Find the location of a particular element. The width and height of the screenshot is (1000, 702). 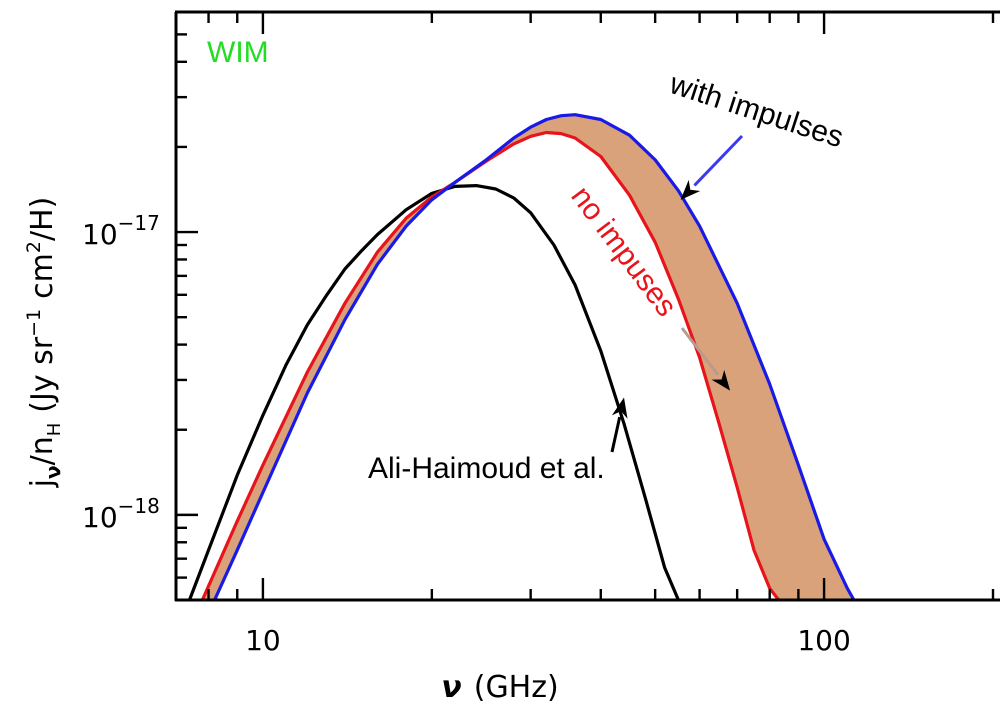

y-axis-j: j is located at coordinates (42, 483).